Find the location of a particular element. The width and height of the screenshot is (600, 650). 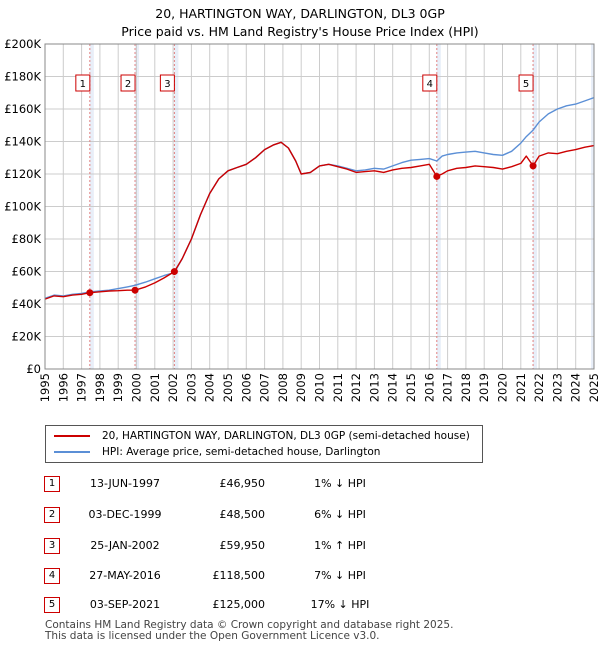

x-tick-label: 2008 is located at coordinates (283, 387).